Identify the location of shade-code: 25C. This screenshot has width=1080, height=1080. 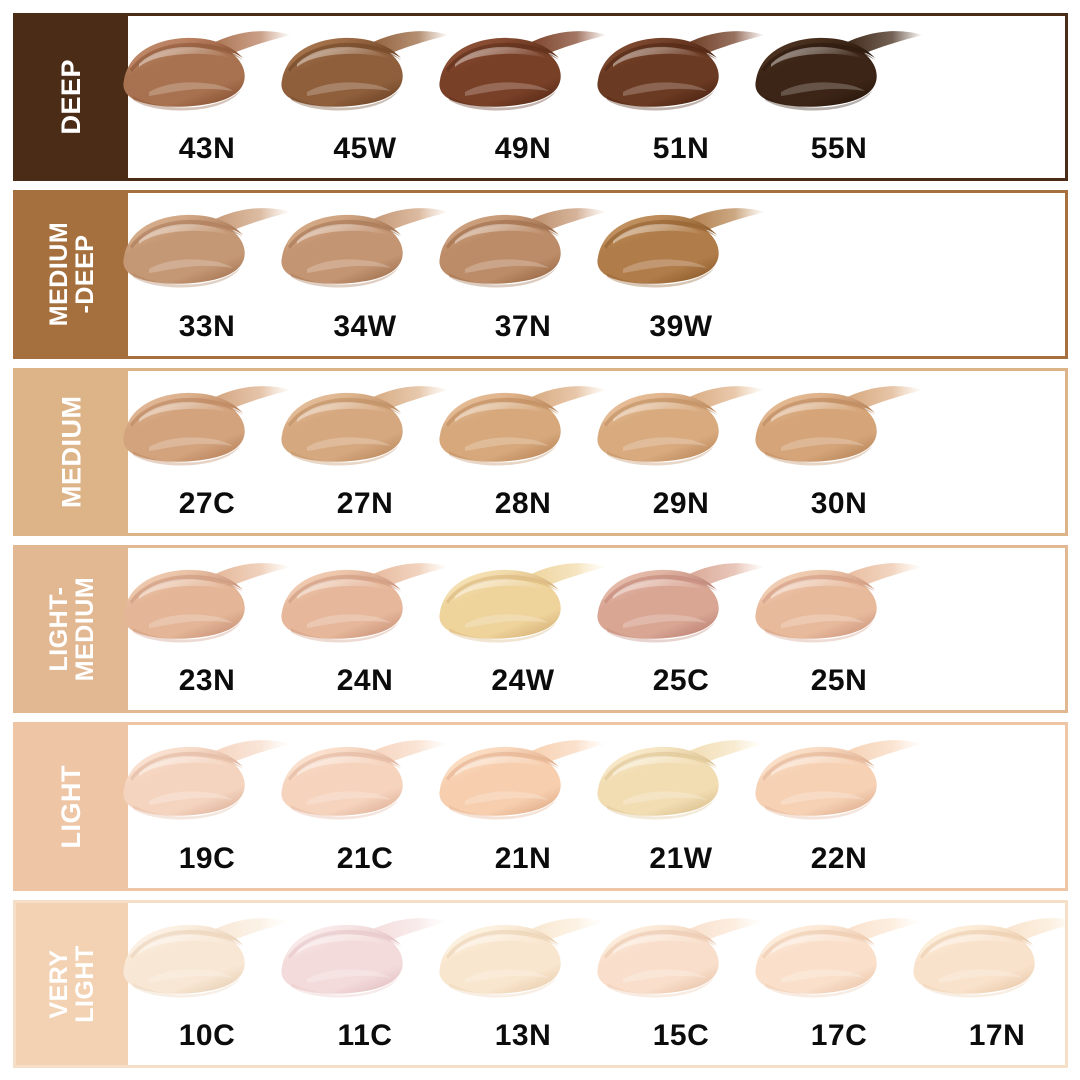
(681, 681).